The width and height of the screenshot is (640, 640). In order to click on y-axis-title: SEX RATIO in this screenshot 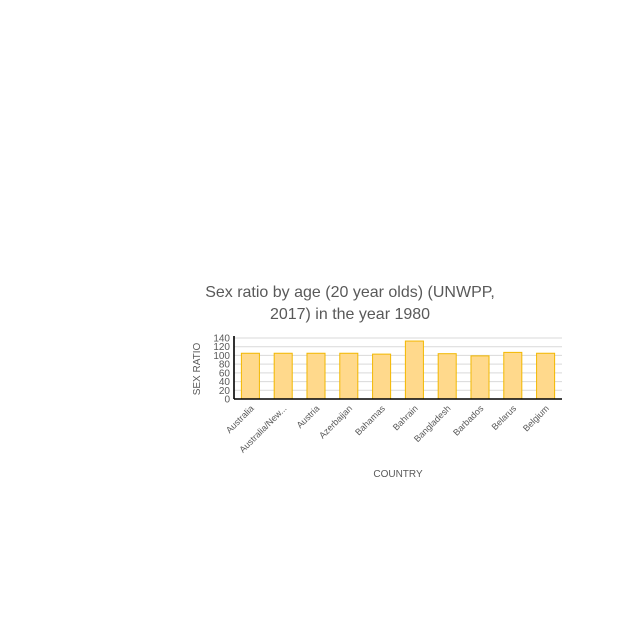, I will do `click(197, 368)`.